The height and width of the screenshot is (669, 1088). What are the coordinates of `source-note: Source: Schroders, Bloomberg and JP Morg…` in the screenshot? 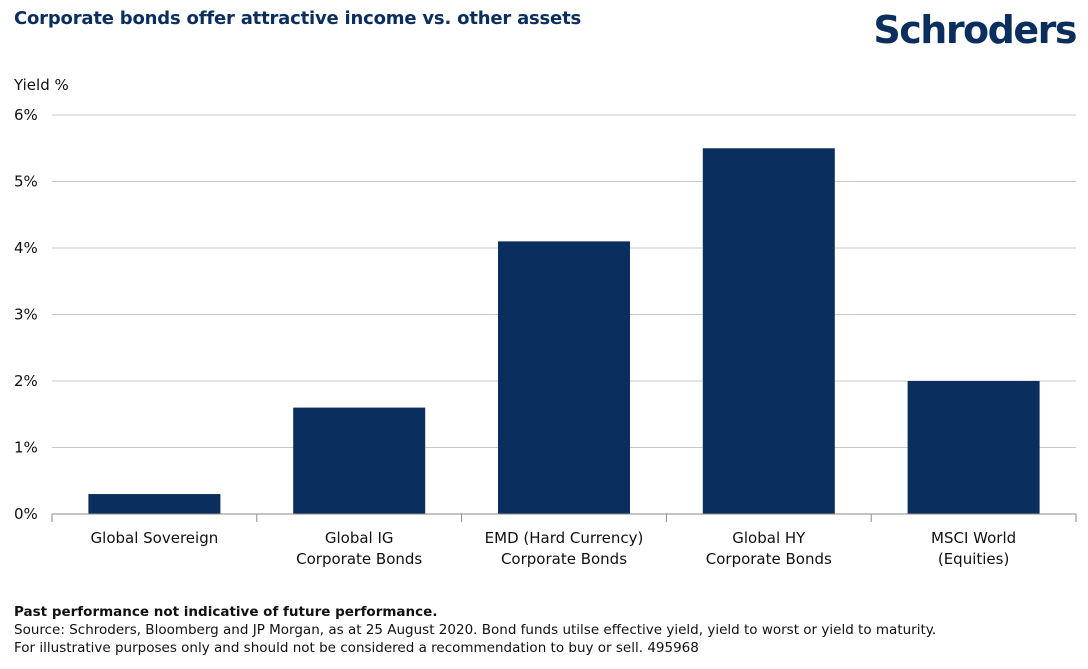 It's located at (475, 630).